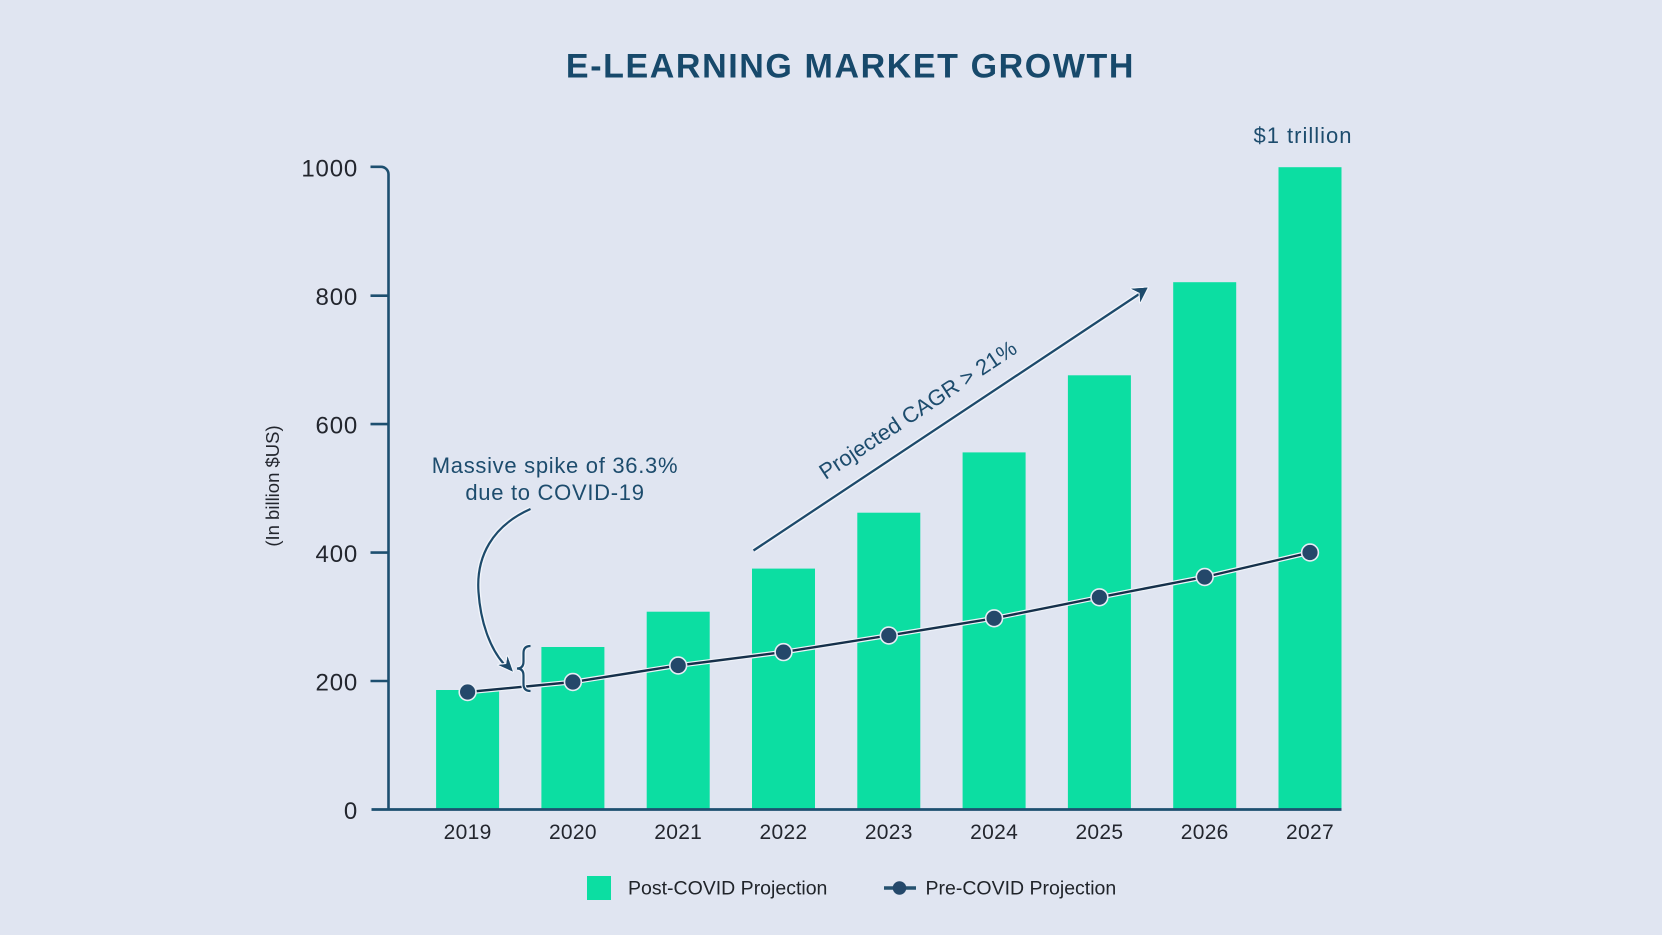 This screenshot has height=935, width=1662. I want to click on svg-text: $1 trillion, so click(1302, 135).